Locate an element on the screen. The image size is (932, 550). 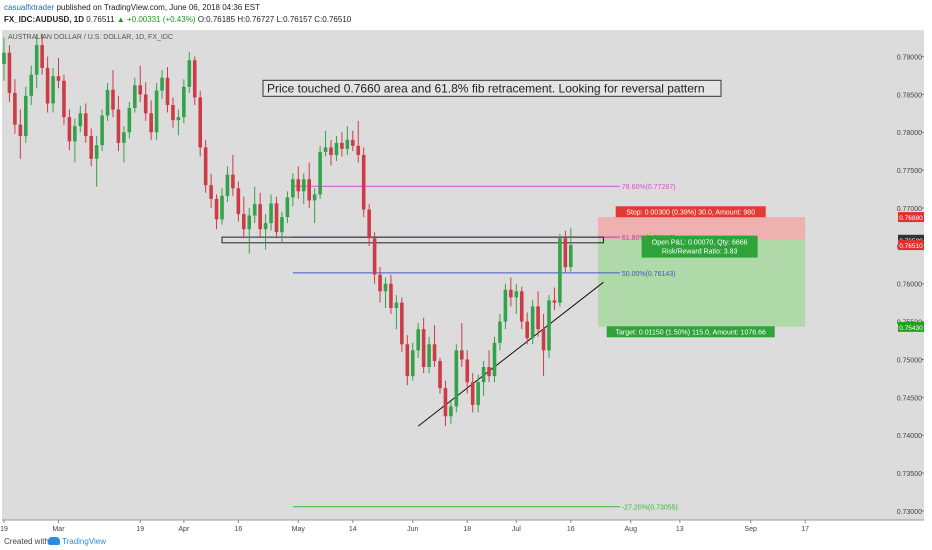
tradingview-brand: TradingView is located at coordinates (84, 541).